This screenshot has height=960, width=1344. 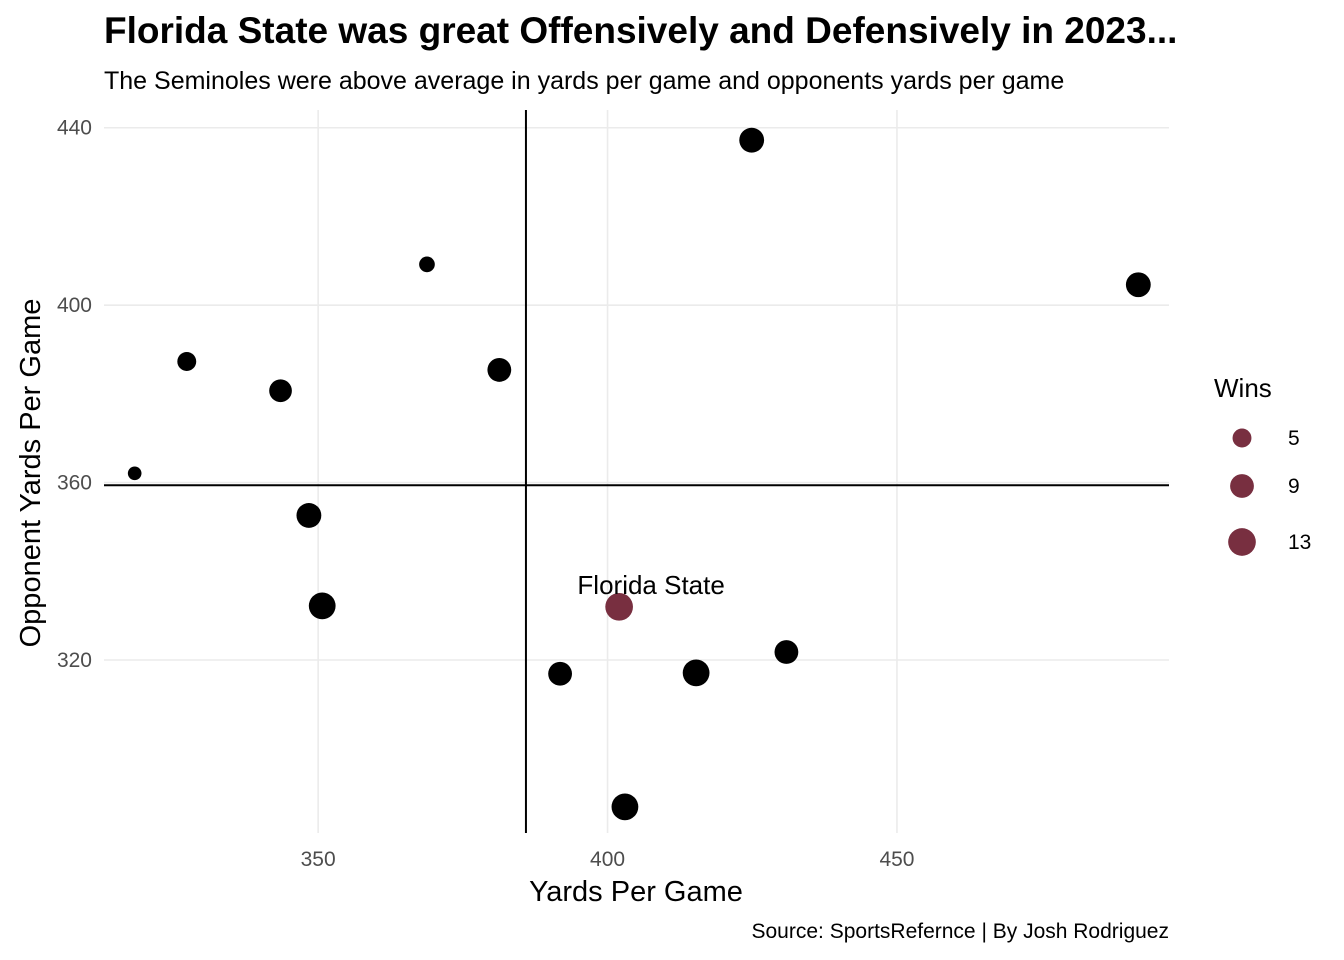 I want to click on x-axis-label: Yards Per Game, so click(x=636, y=892).